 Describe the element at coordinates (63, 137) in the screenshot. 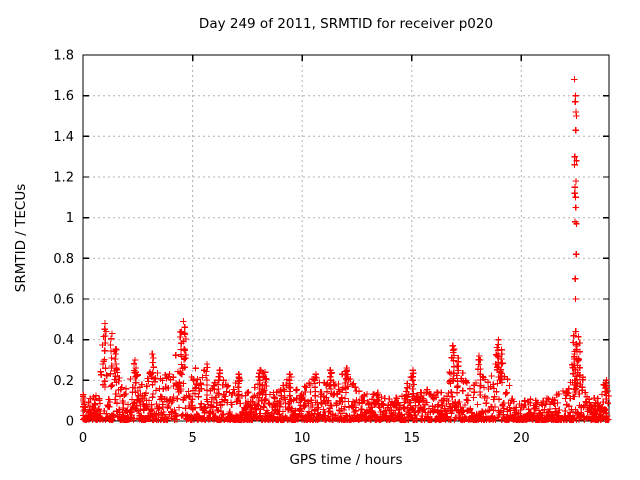

I see `y-tick-label: 1.4` at that location.